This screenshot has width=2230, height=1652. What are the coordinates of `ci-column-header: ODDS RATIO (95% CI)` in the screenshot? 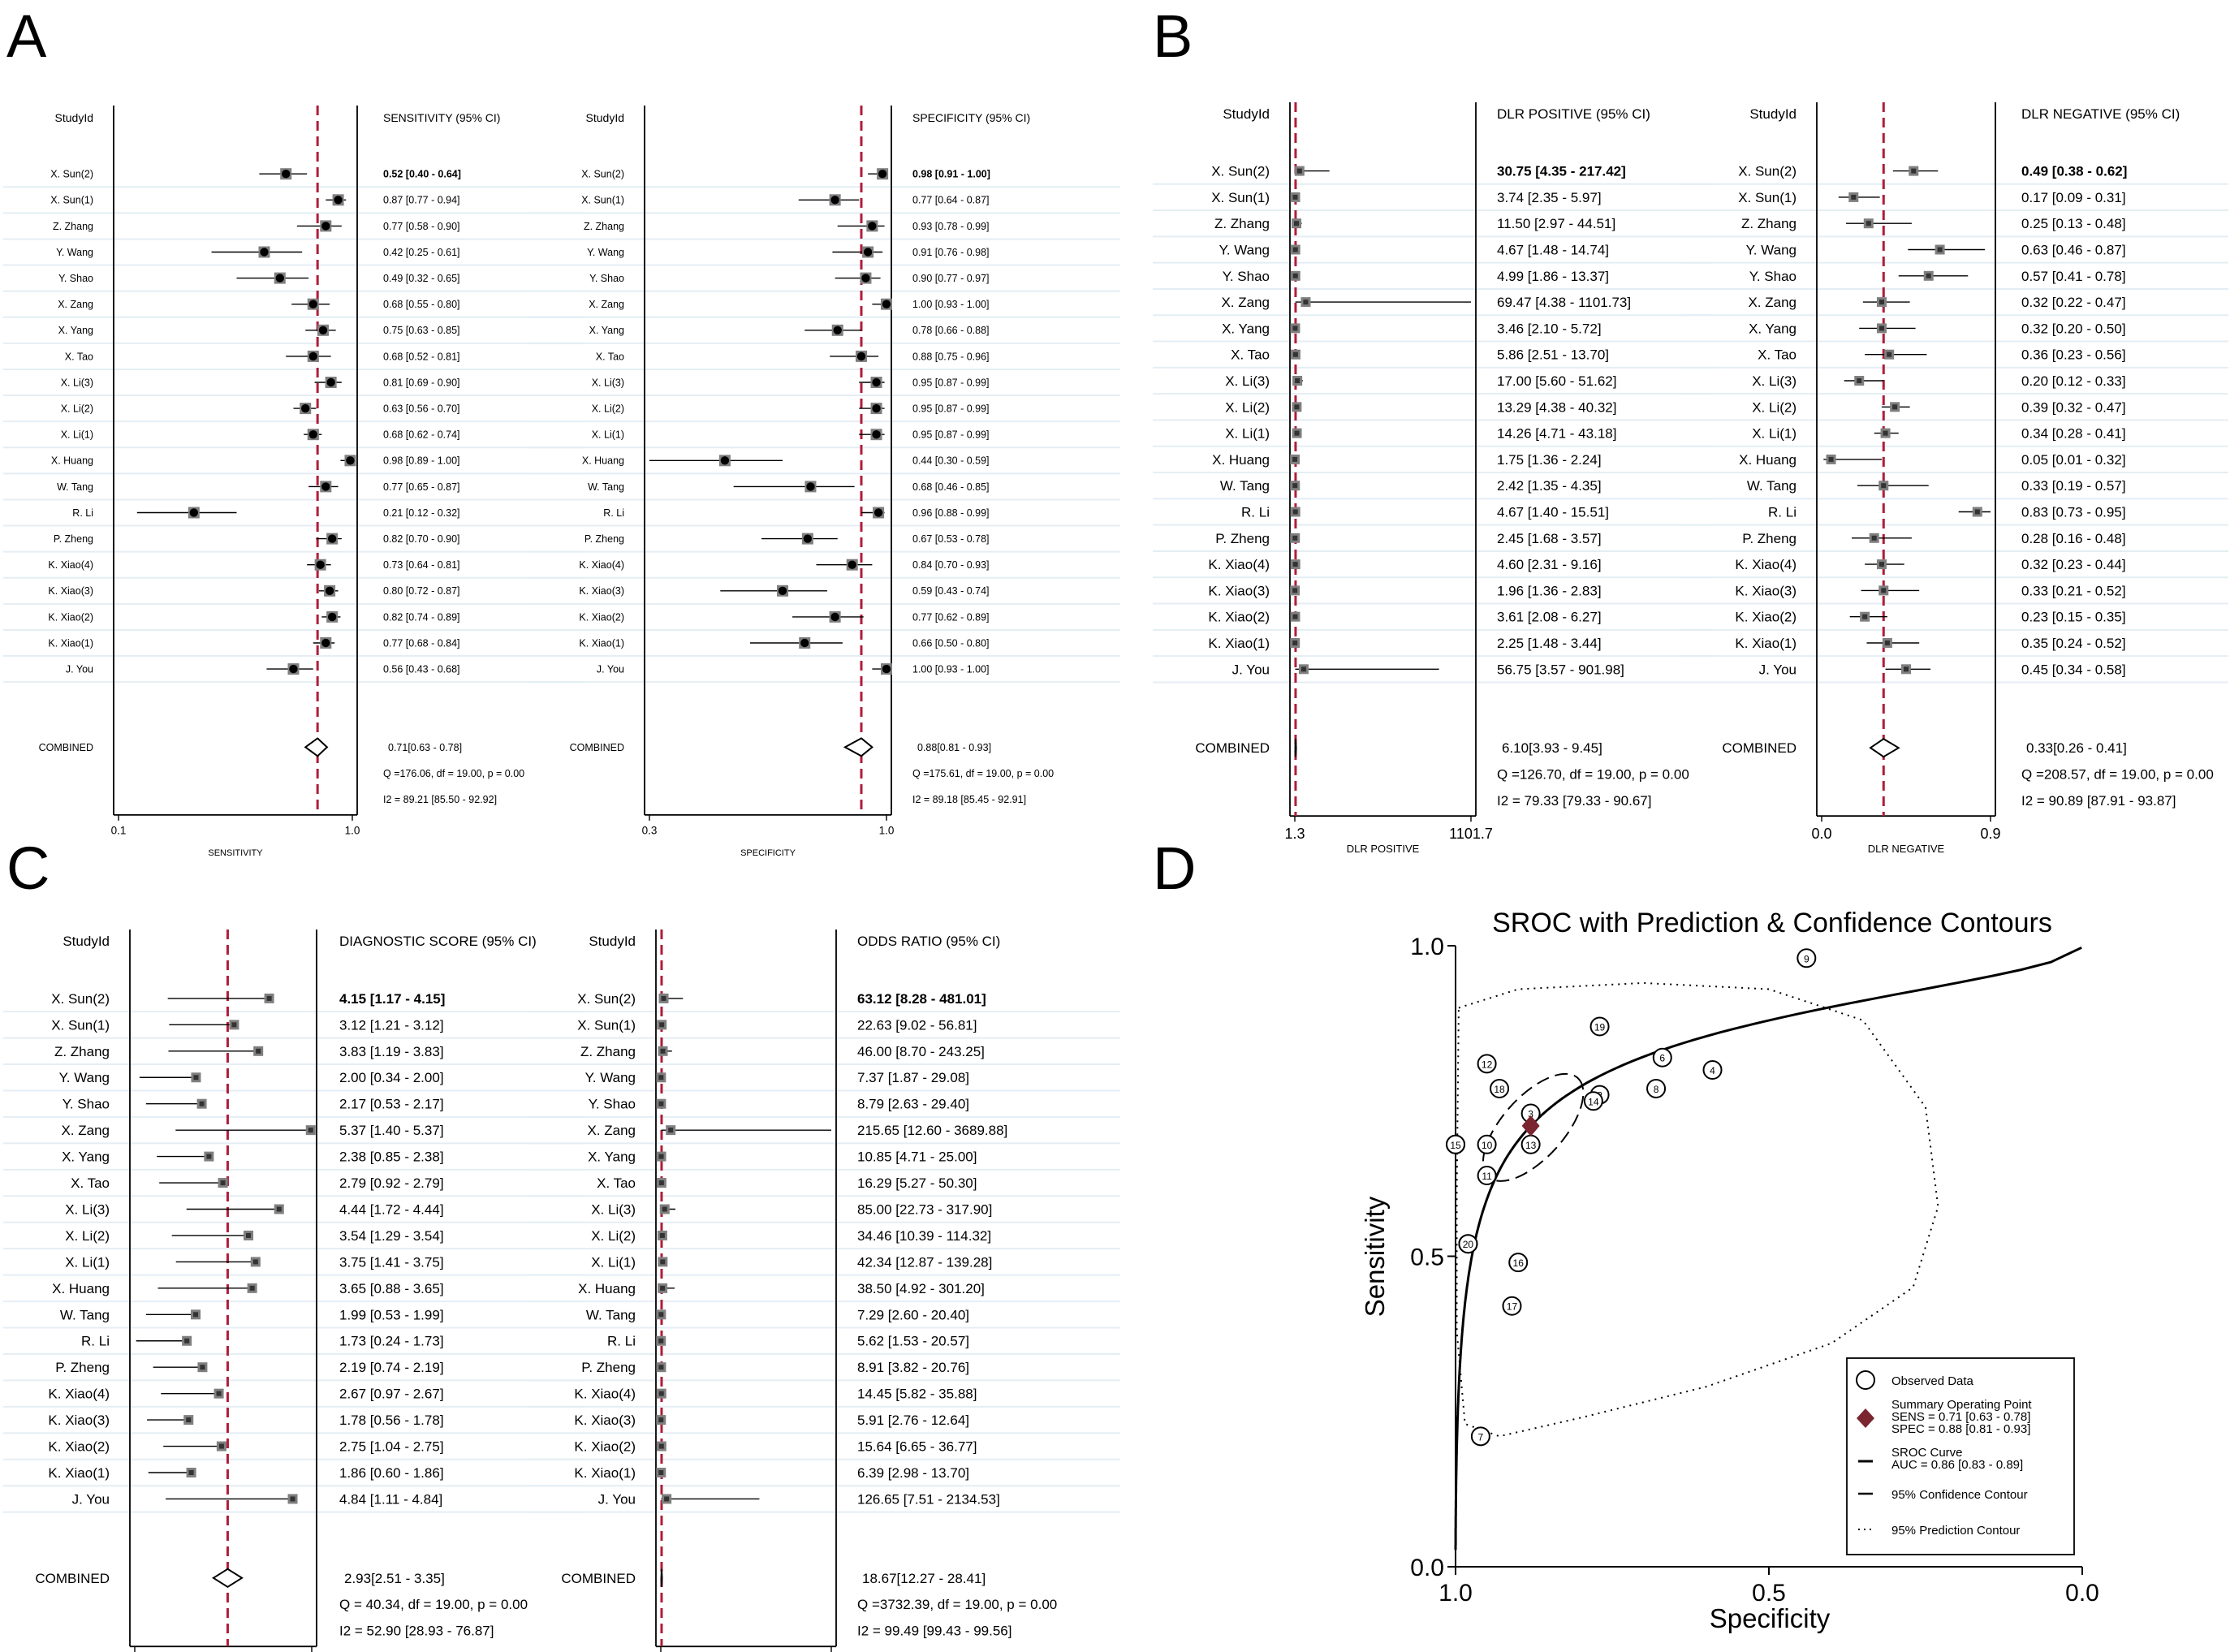 It's located at (928, 941).